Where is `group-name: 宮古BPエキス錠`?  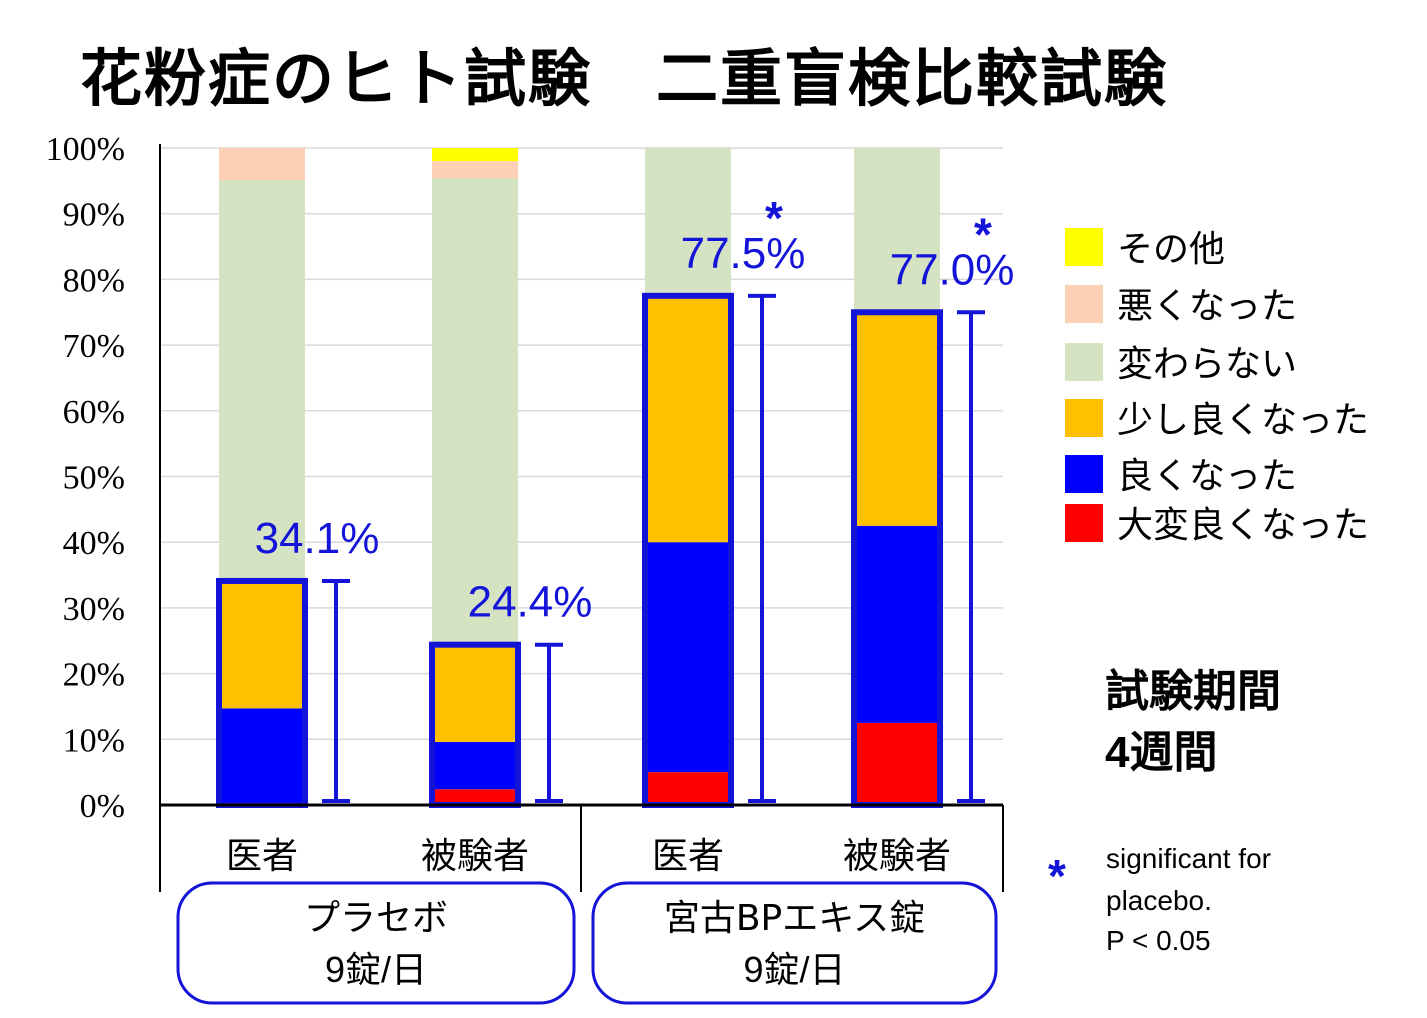 group-name: 宮古BPエキス錠 is located at coordinates (794, 918).